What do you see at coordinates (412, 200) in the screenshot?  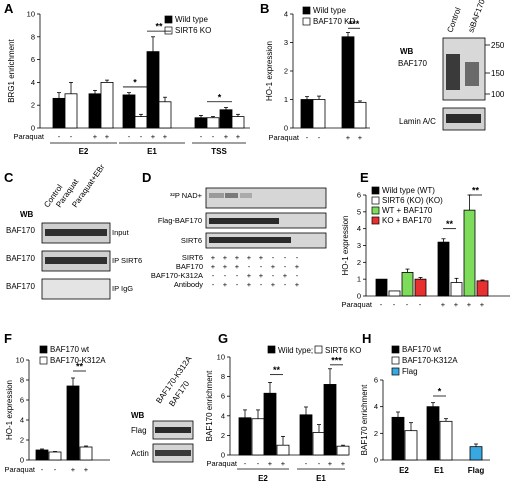 I see `legend-label: SIRT6 (KO) (KO)` at bounding box center [412, 200].